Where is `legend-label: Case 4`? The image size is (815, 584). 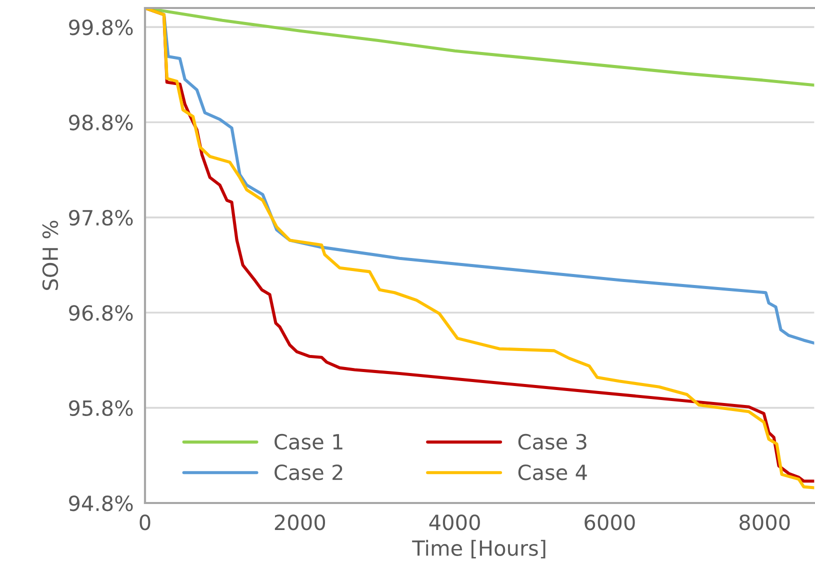
legend-label: Case 4 is located at coordinates (552, 472).